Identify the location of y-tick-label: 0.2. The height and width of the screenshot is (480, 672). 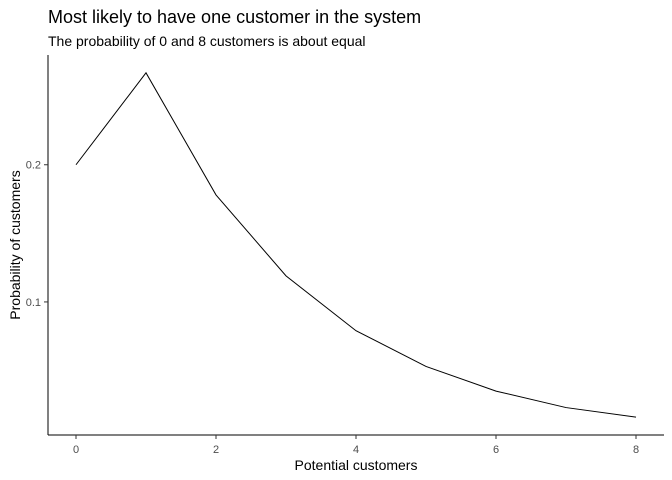
(33, 166).